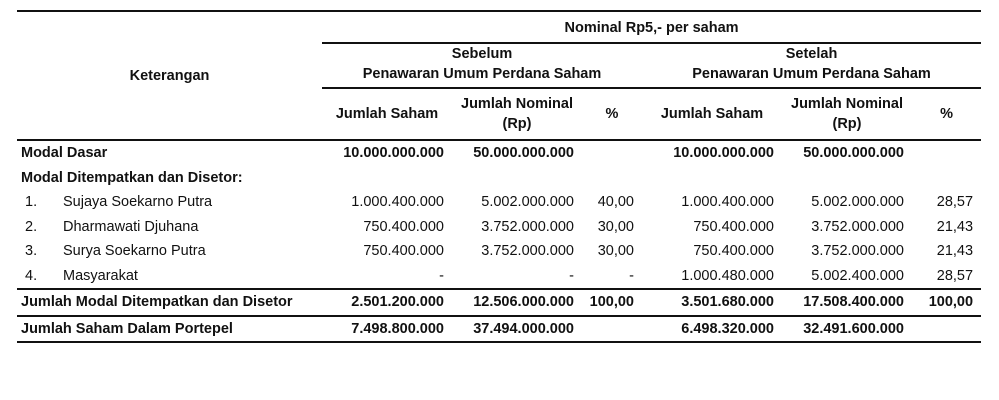 The width and height of the screenshot is (999, 400). I want to click on after-jumlah-saham: 1.000.480.000, so click(712, 276).